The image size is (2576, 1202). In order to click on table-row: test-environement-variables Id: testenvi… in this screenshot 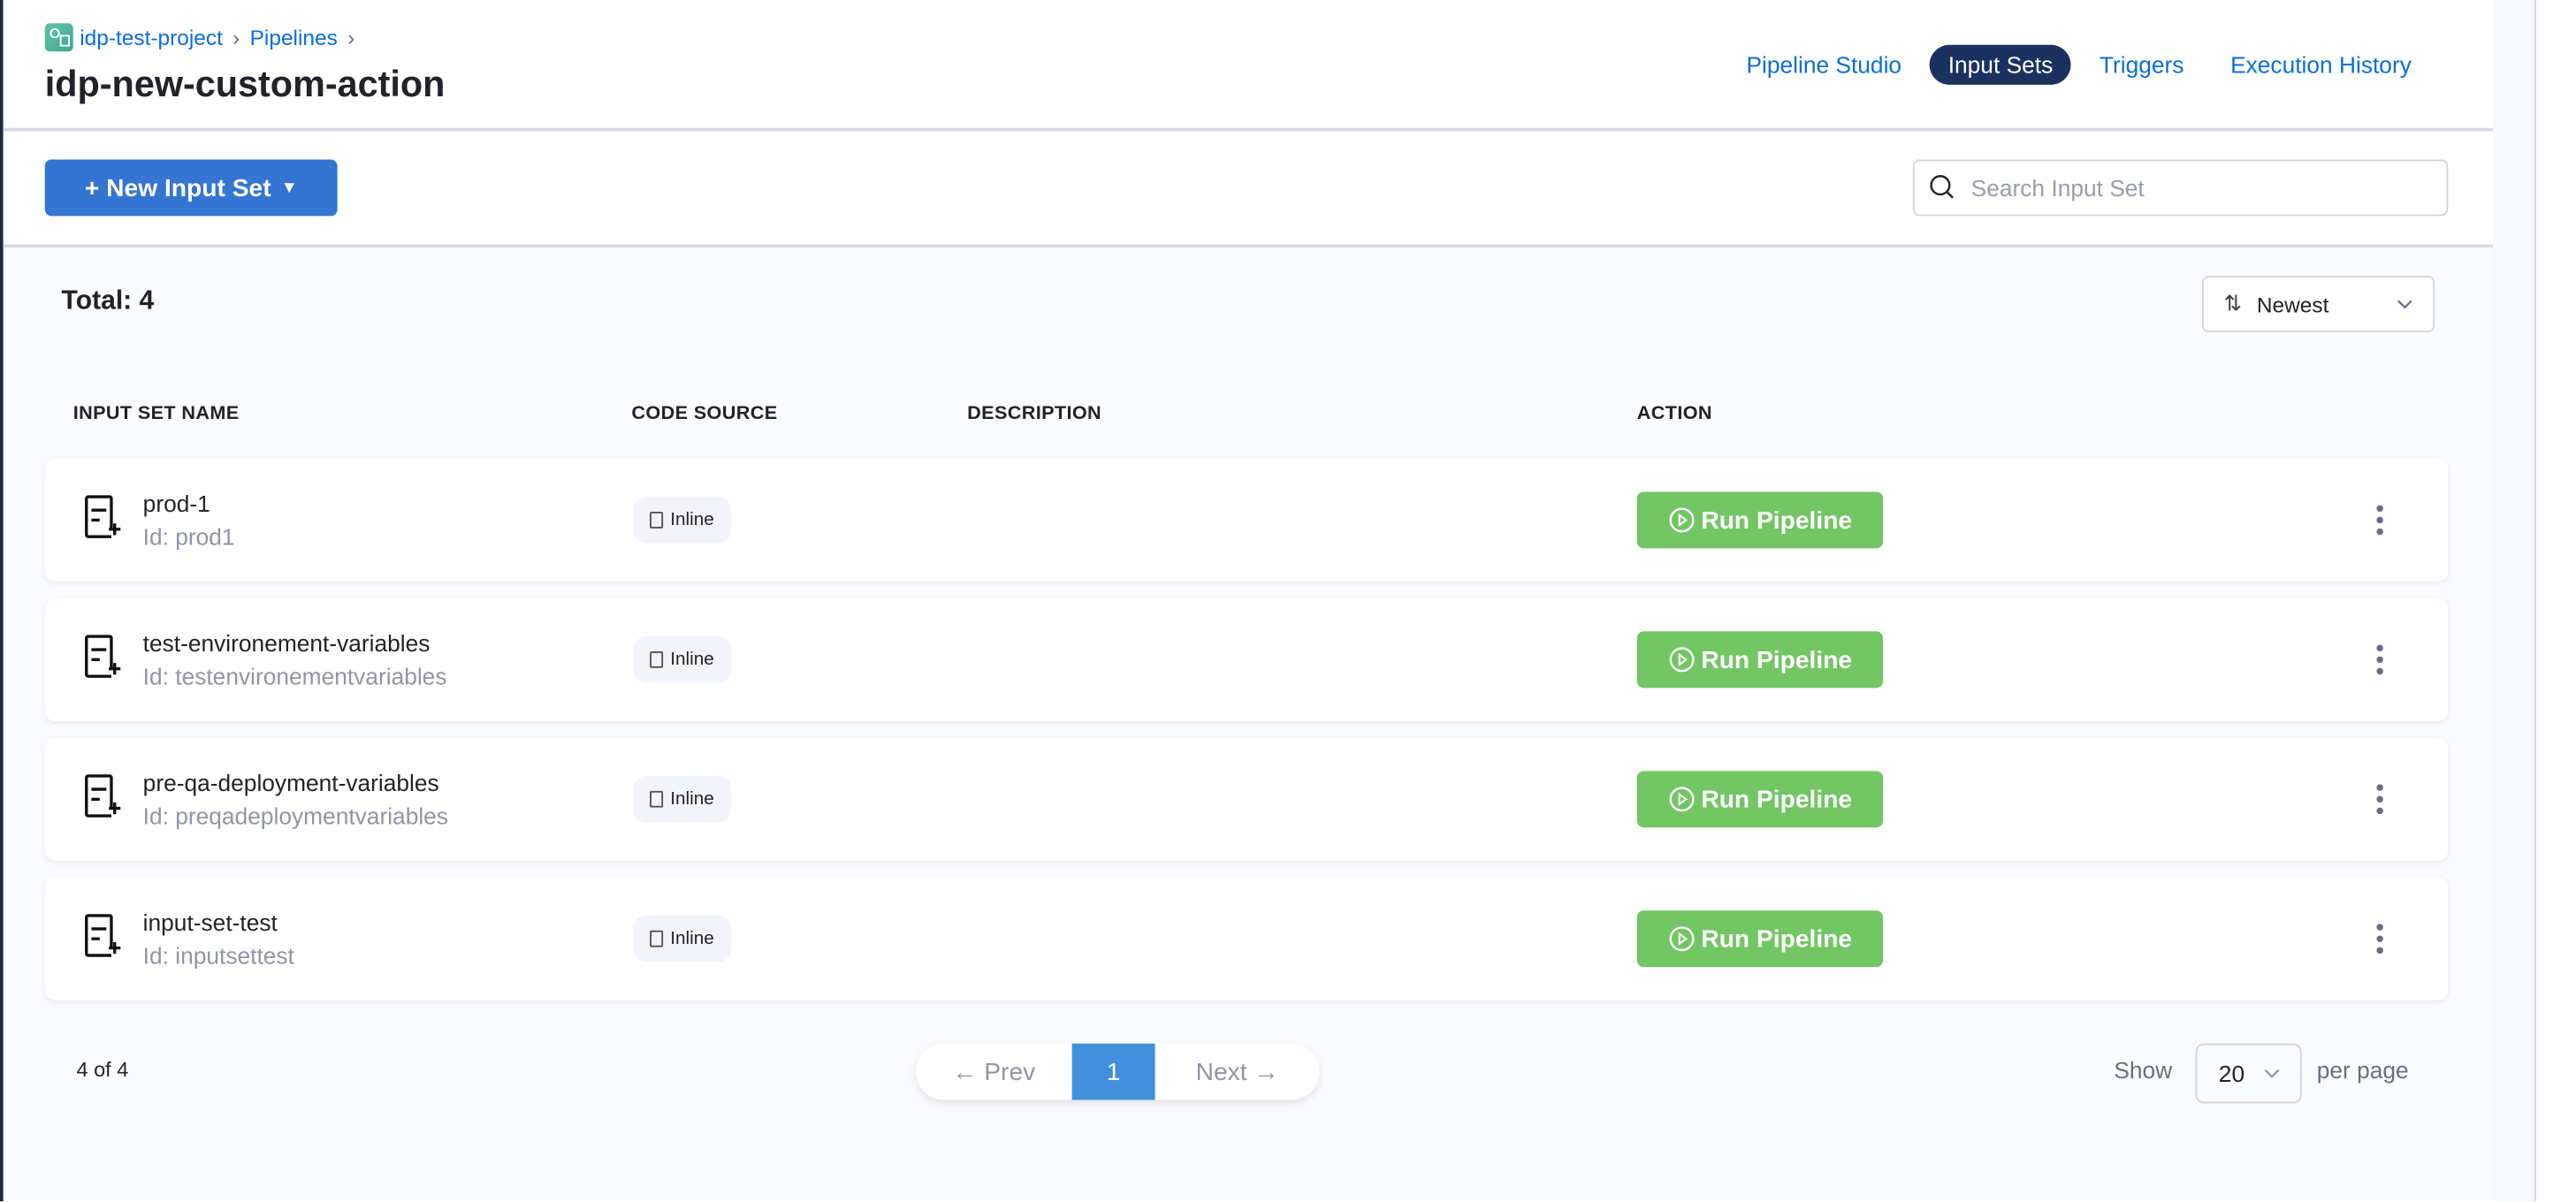, I will do `click(1246, 659)`.